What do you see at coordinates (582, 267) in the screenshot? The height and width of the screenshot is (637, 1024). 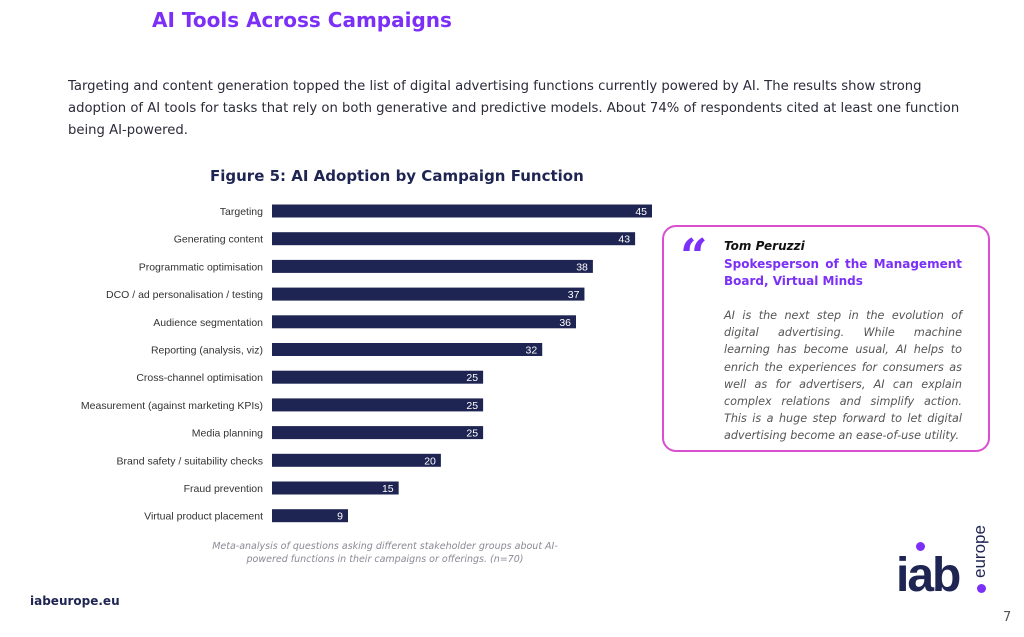 I see `value-label: 38` at bounding box center [582, 267].